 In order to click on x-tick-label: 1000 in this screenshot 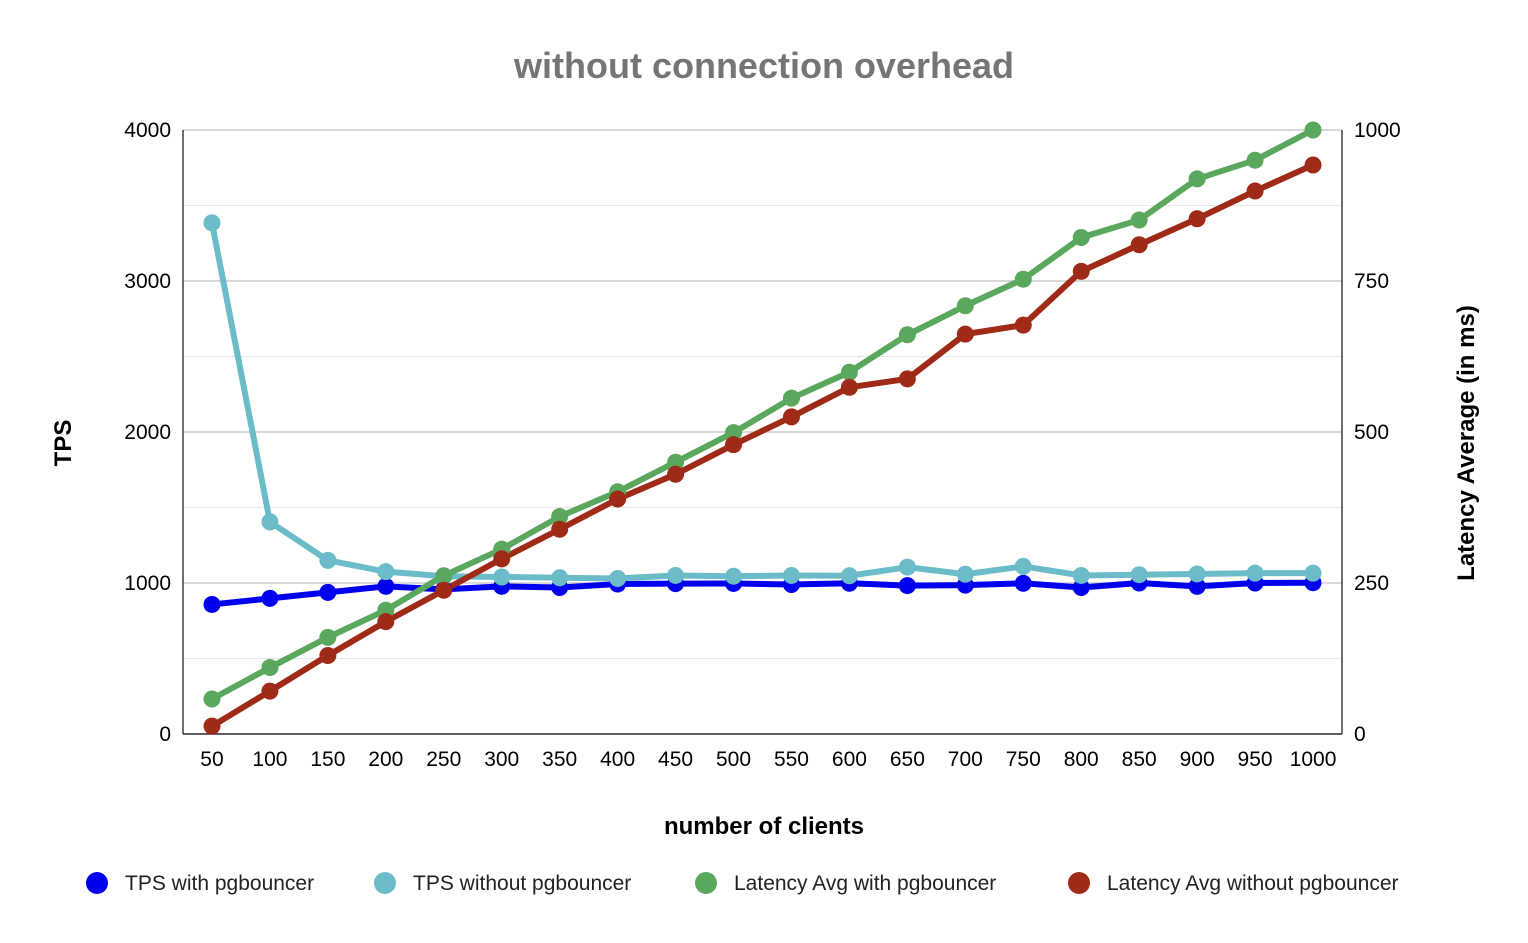, I will do `click(1313, 759)`.